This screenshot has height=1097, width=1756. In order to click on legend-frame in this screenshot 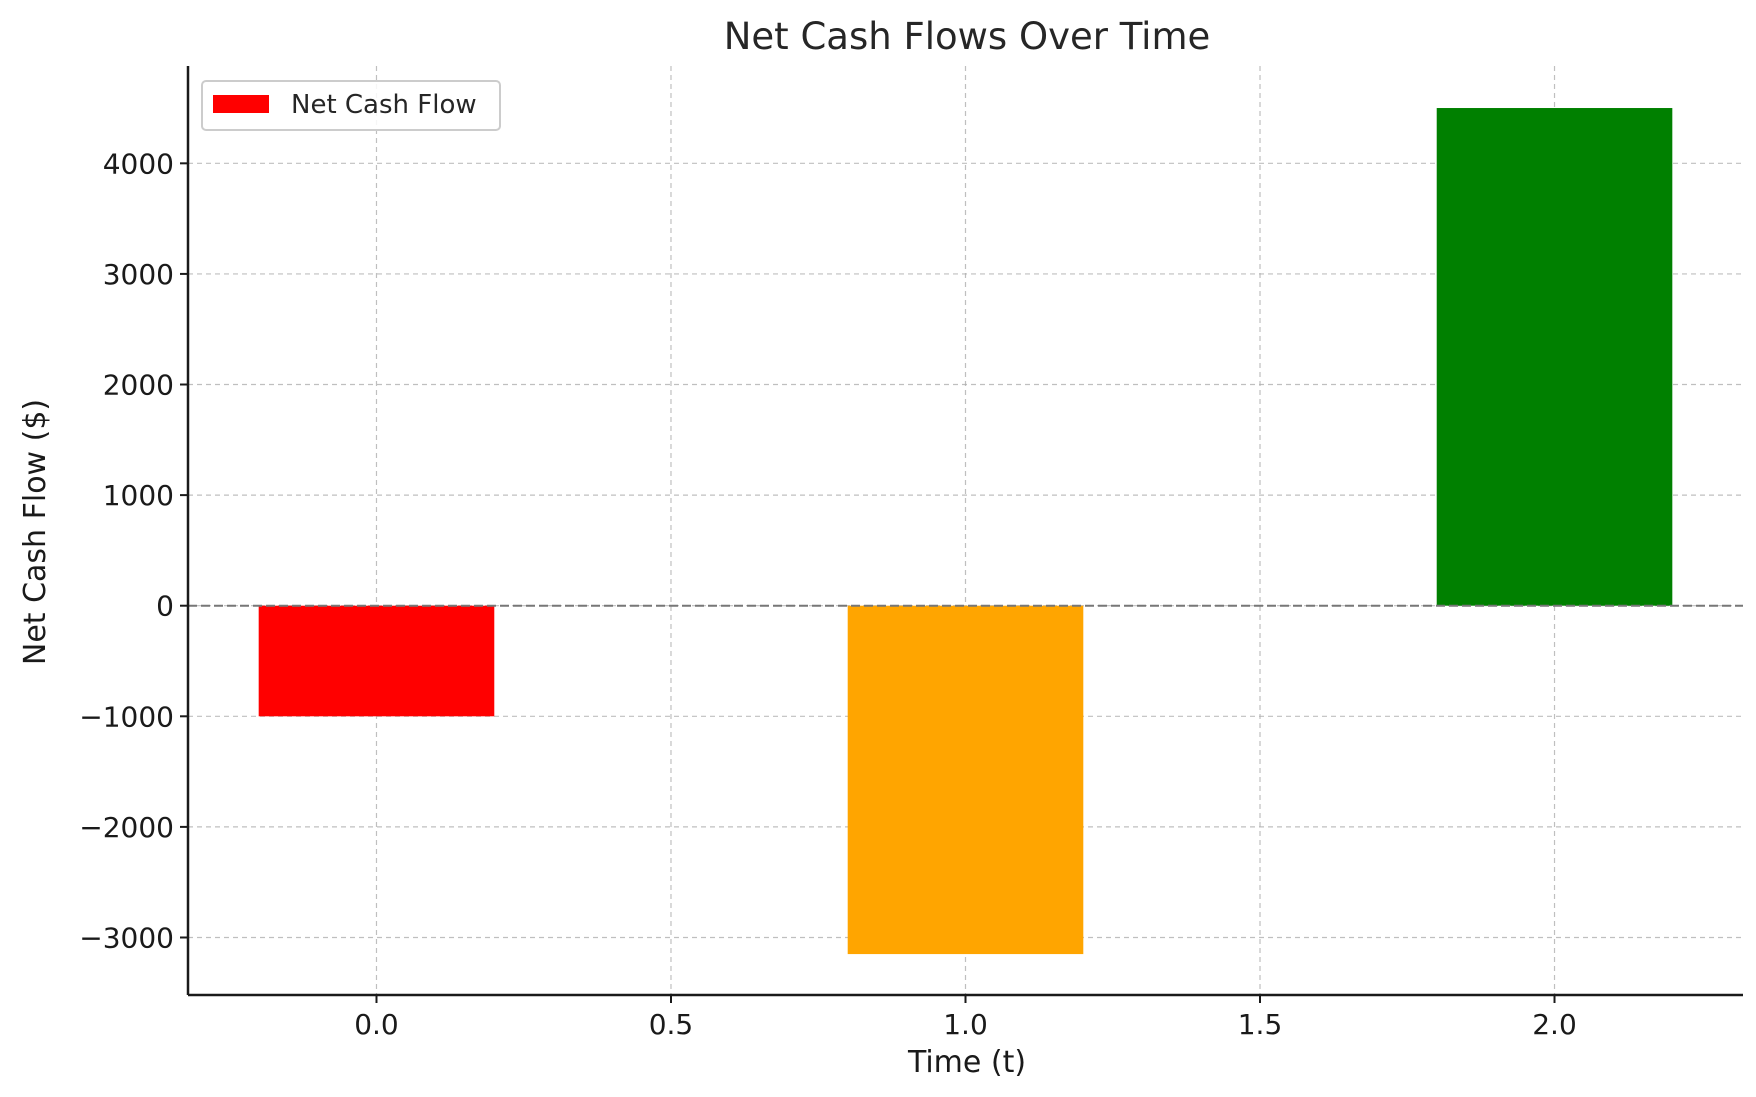, I will do `click(351, 105)`.